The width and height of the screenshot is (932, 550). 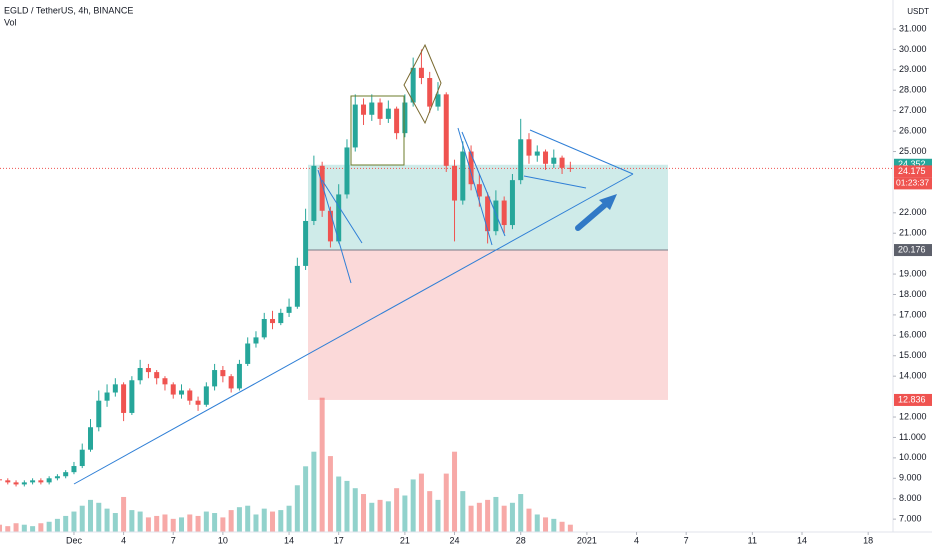 I want to click on last-price-badge: 24.175, so click(x=912, y=171).